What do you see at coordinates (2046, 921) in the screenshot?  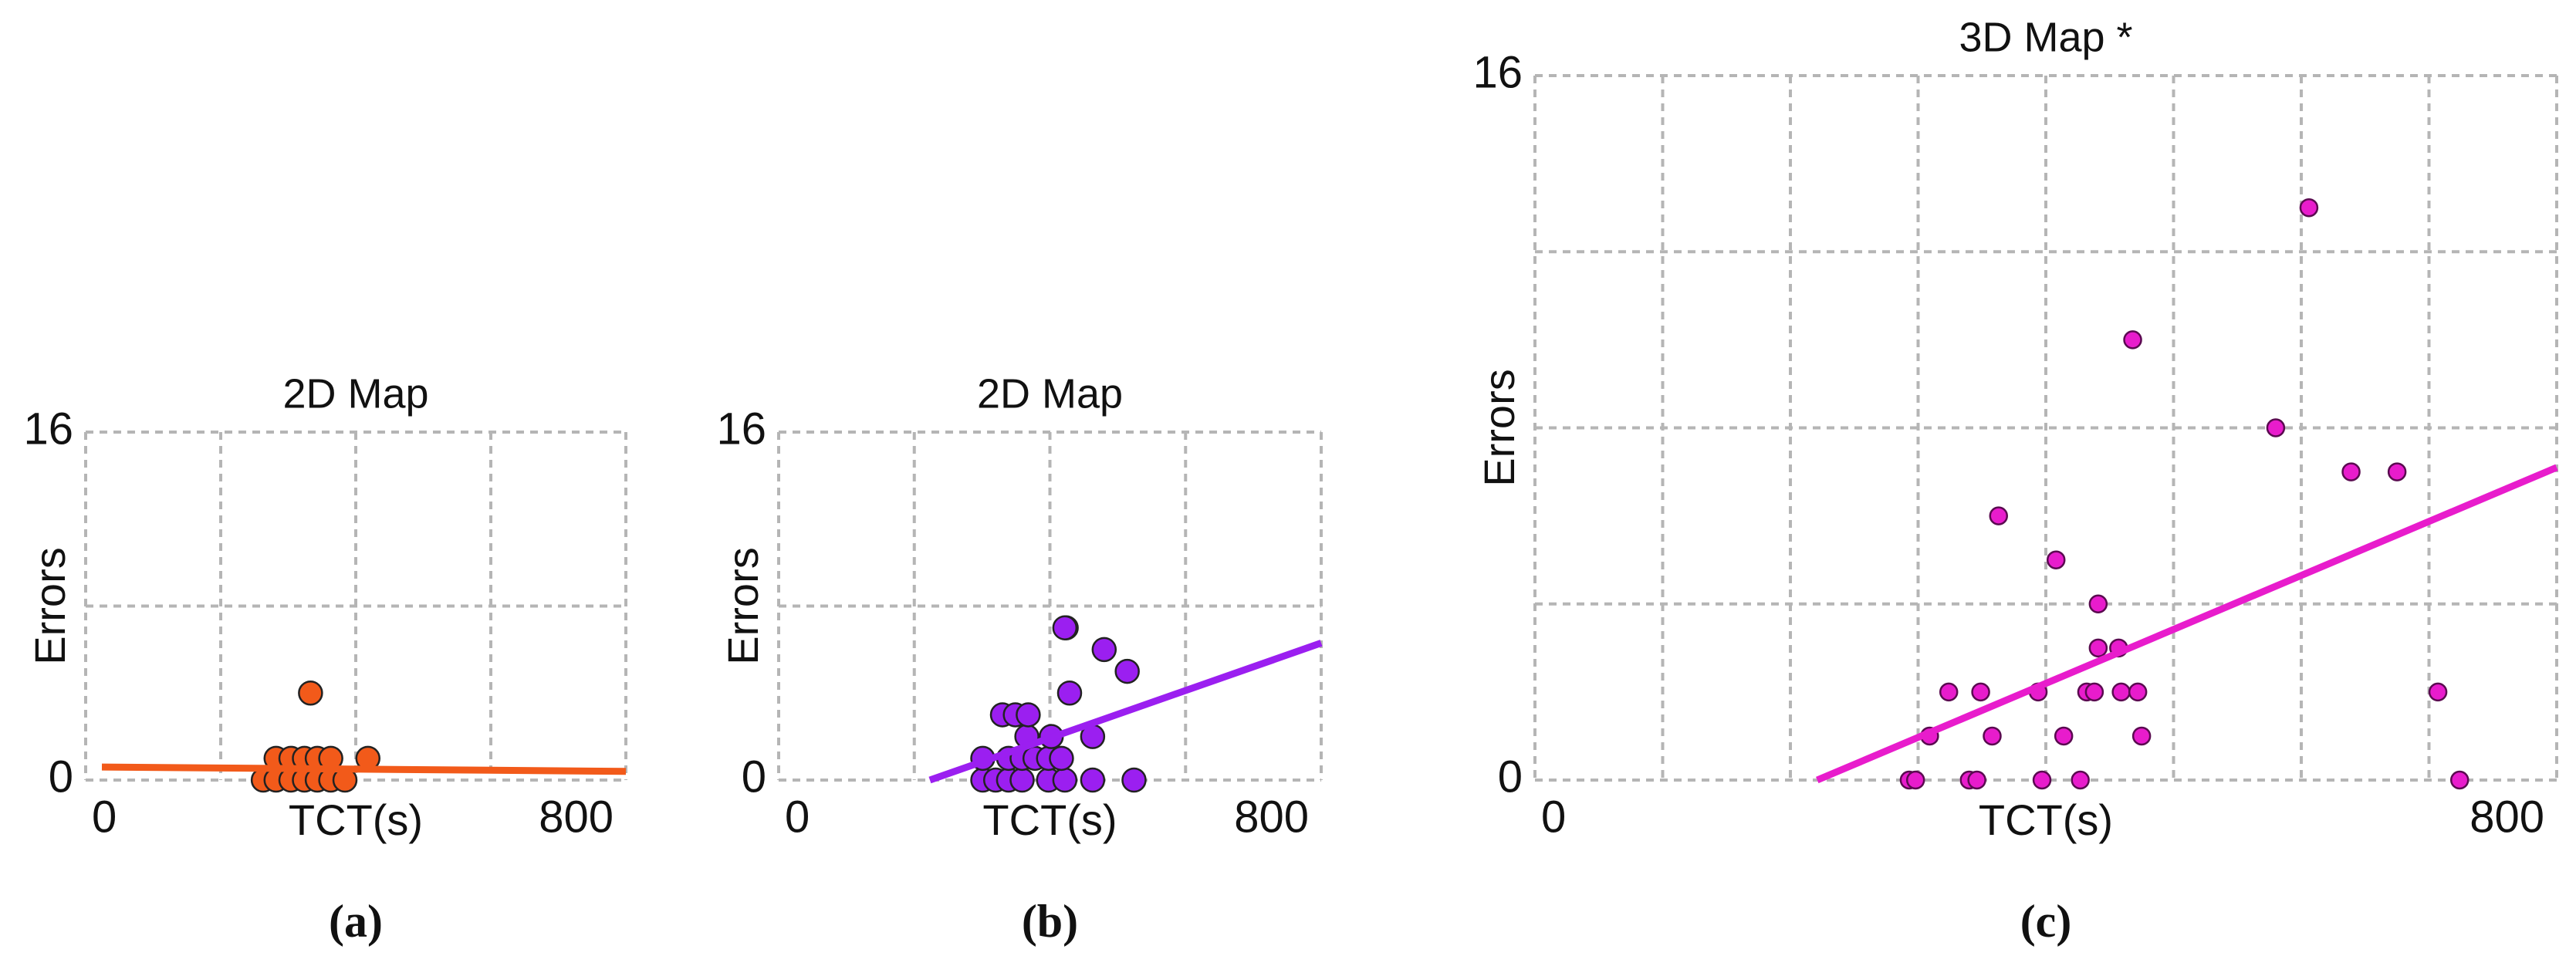 I see `caption: (c)` at bounding box center [2046, 921].